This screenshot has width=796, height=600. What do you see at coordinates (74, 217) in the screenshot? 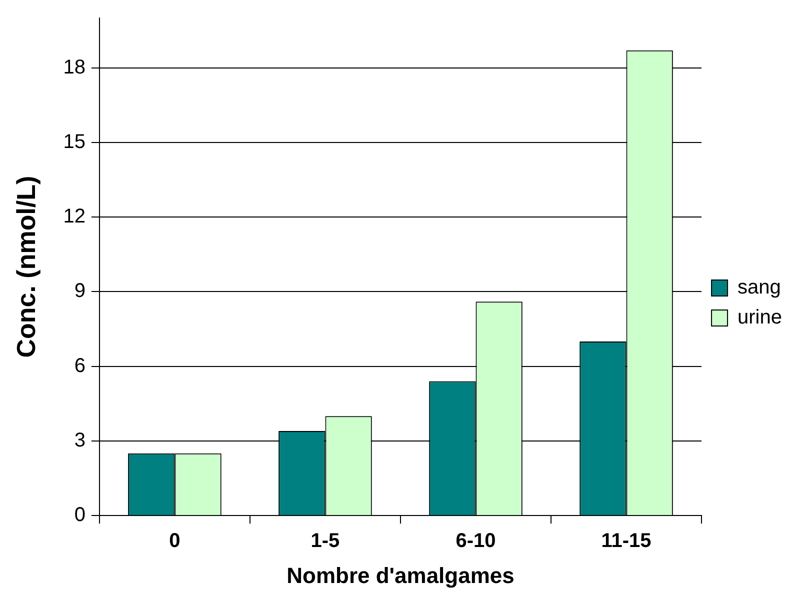
I see `y-tick-label: 12` at bounding box center [74, 217].